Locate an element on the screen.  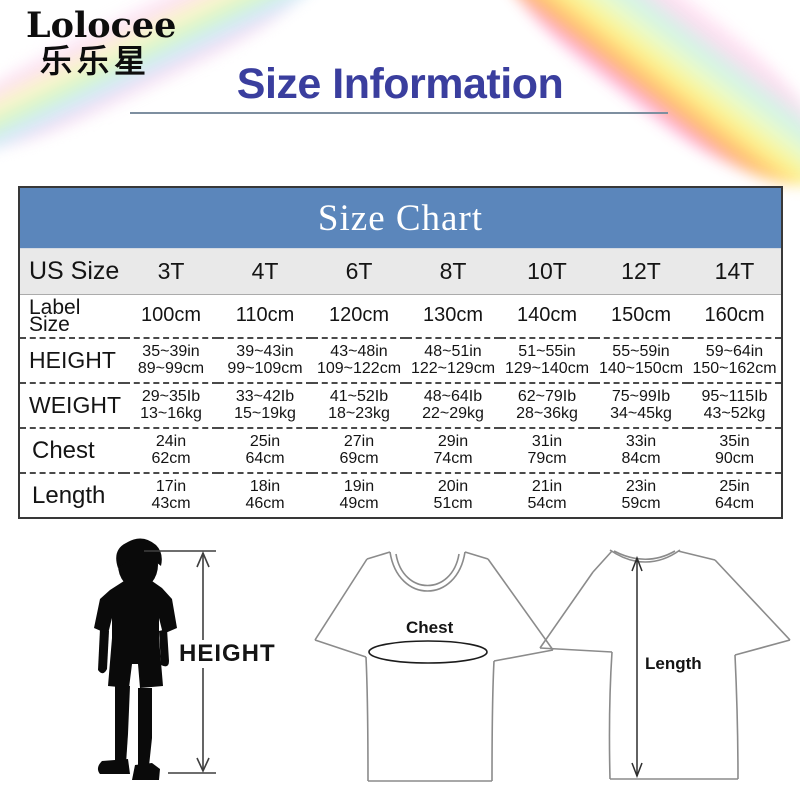
size-cell-height: 59~64in 150~162cm is located at coordinates (735, 359).